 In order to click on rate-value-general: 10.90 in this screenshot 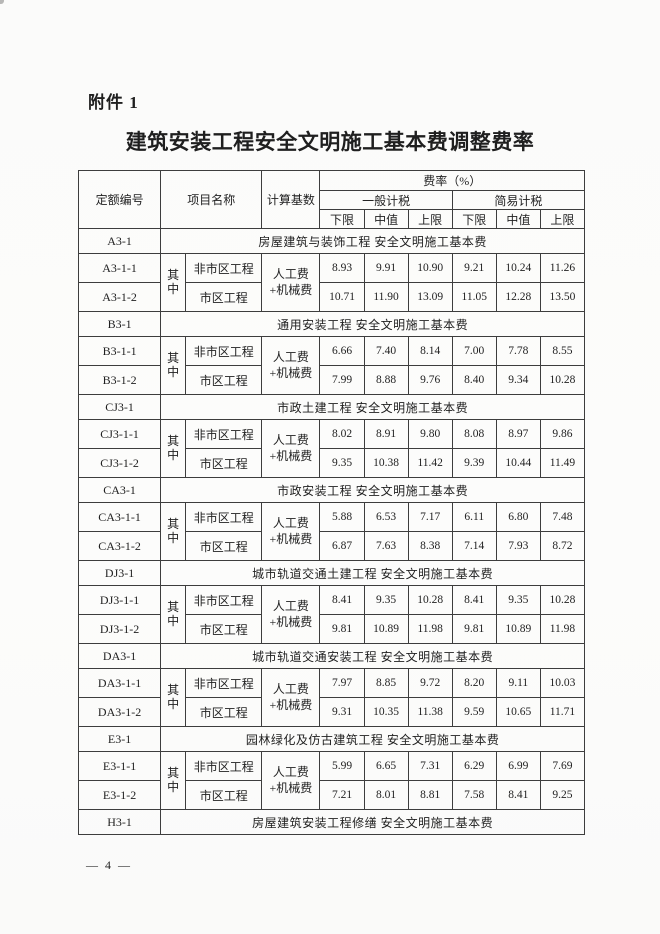, I will do `click(430, 268)`.